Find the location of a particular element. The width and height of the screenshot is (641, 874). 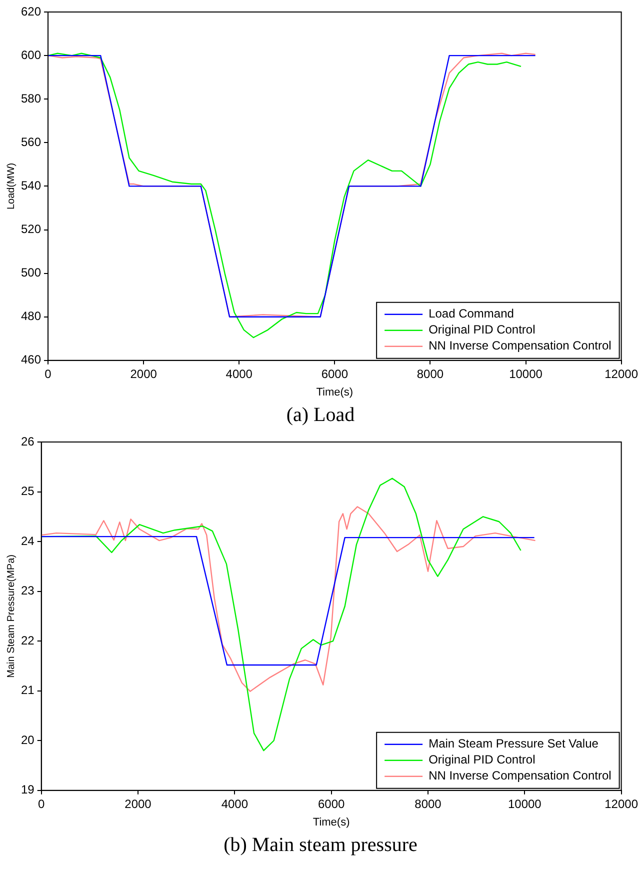

y-tick-label: 500 is located at coordinates (31, 273).